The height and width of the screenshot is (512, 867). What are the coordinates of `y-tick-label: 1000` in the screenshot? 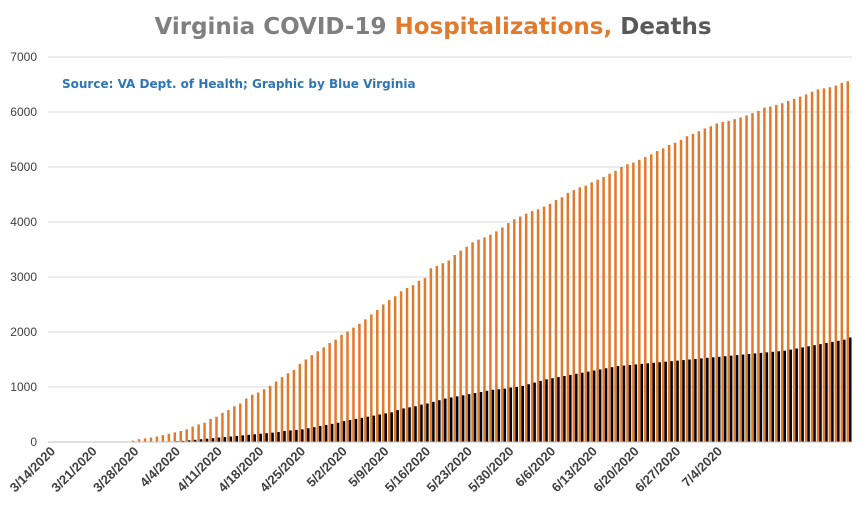 It's located at (23, 387).